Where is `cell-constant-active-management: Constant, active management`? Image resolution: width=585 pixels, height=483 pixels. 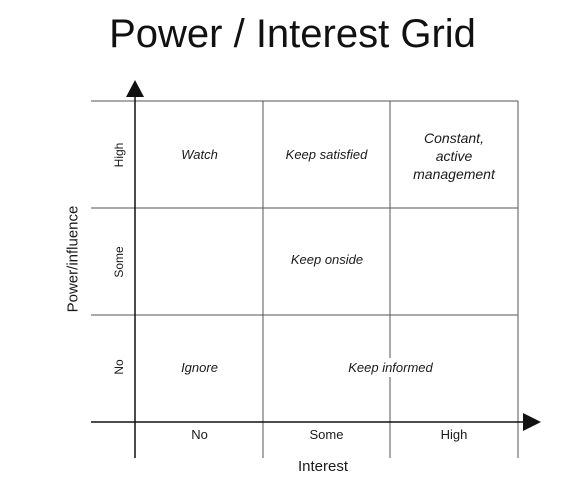 cell-constant-active-management: Constant, active management is located at coordinates (454, 156).